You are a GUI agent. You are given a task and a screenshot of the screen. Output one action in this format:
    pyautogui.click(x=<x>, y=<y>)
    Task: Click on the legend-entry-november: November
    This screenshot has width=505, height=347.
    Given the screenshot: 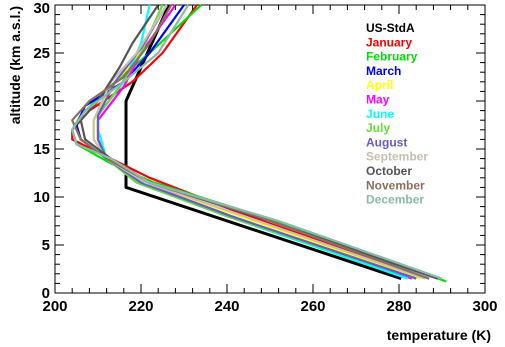 What is the action you would take?
    pyautogui.click(x=395, y=185)
    